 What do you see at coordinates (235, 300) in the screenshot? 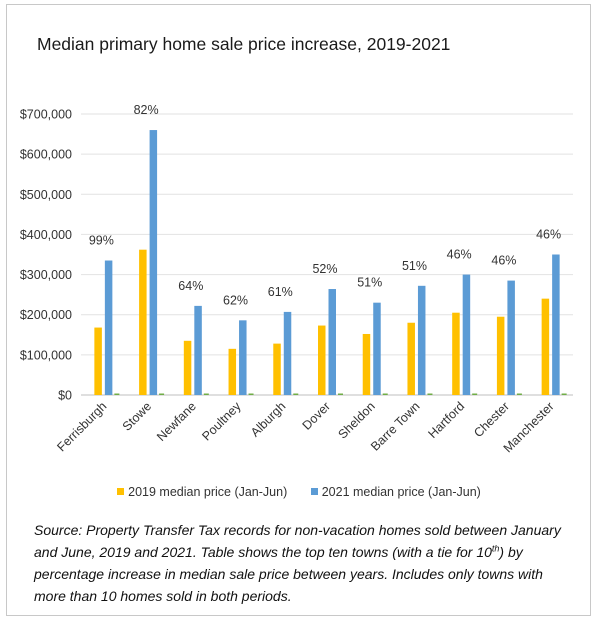
I see `percent-label: 62%` at bounding box center [235, 300].